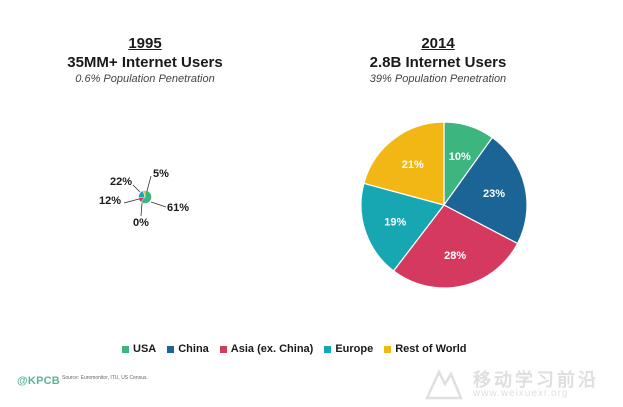 The height and width of the screenshot is (407, 623). Describe the element at coordinates (136, 188) in the screenshot. I see `leader-line-1995-europe` at that location.